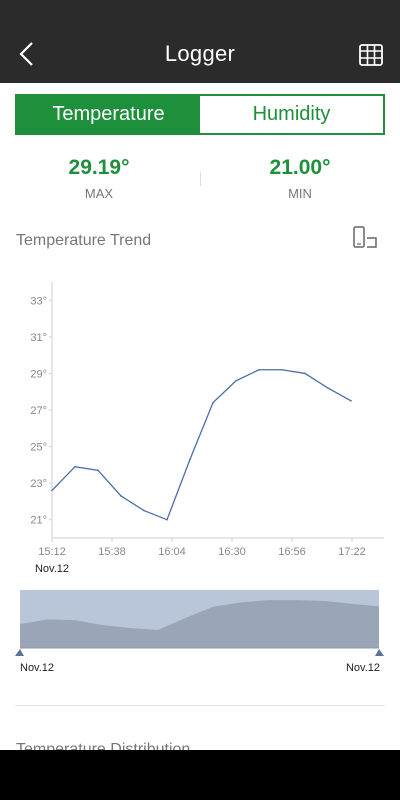 This screenshot has height=800, width=400. Describe the element at coordinates (200, 179) in the screenshot. I see `stat-divider` at that location.